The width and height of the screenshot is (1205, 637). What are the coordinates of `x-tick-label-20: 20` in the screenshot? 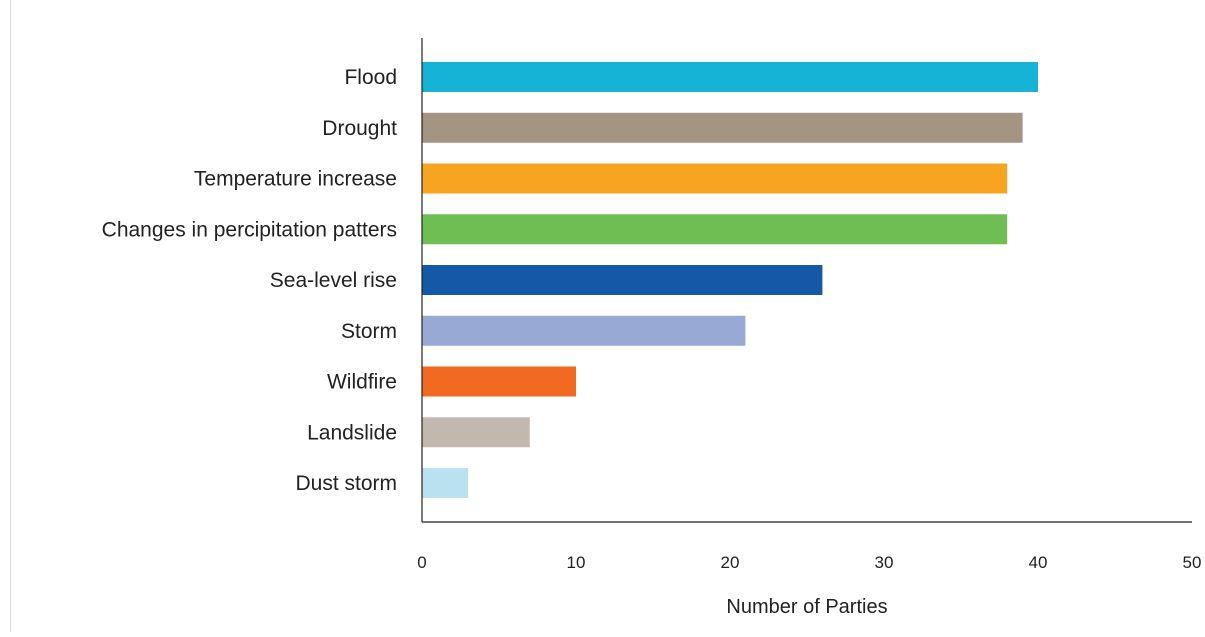 It's located at (730, 562).